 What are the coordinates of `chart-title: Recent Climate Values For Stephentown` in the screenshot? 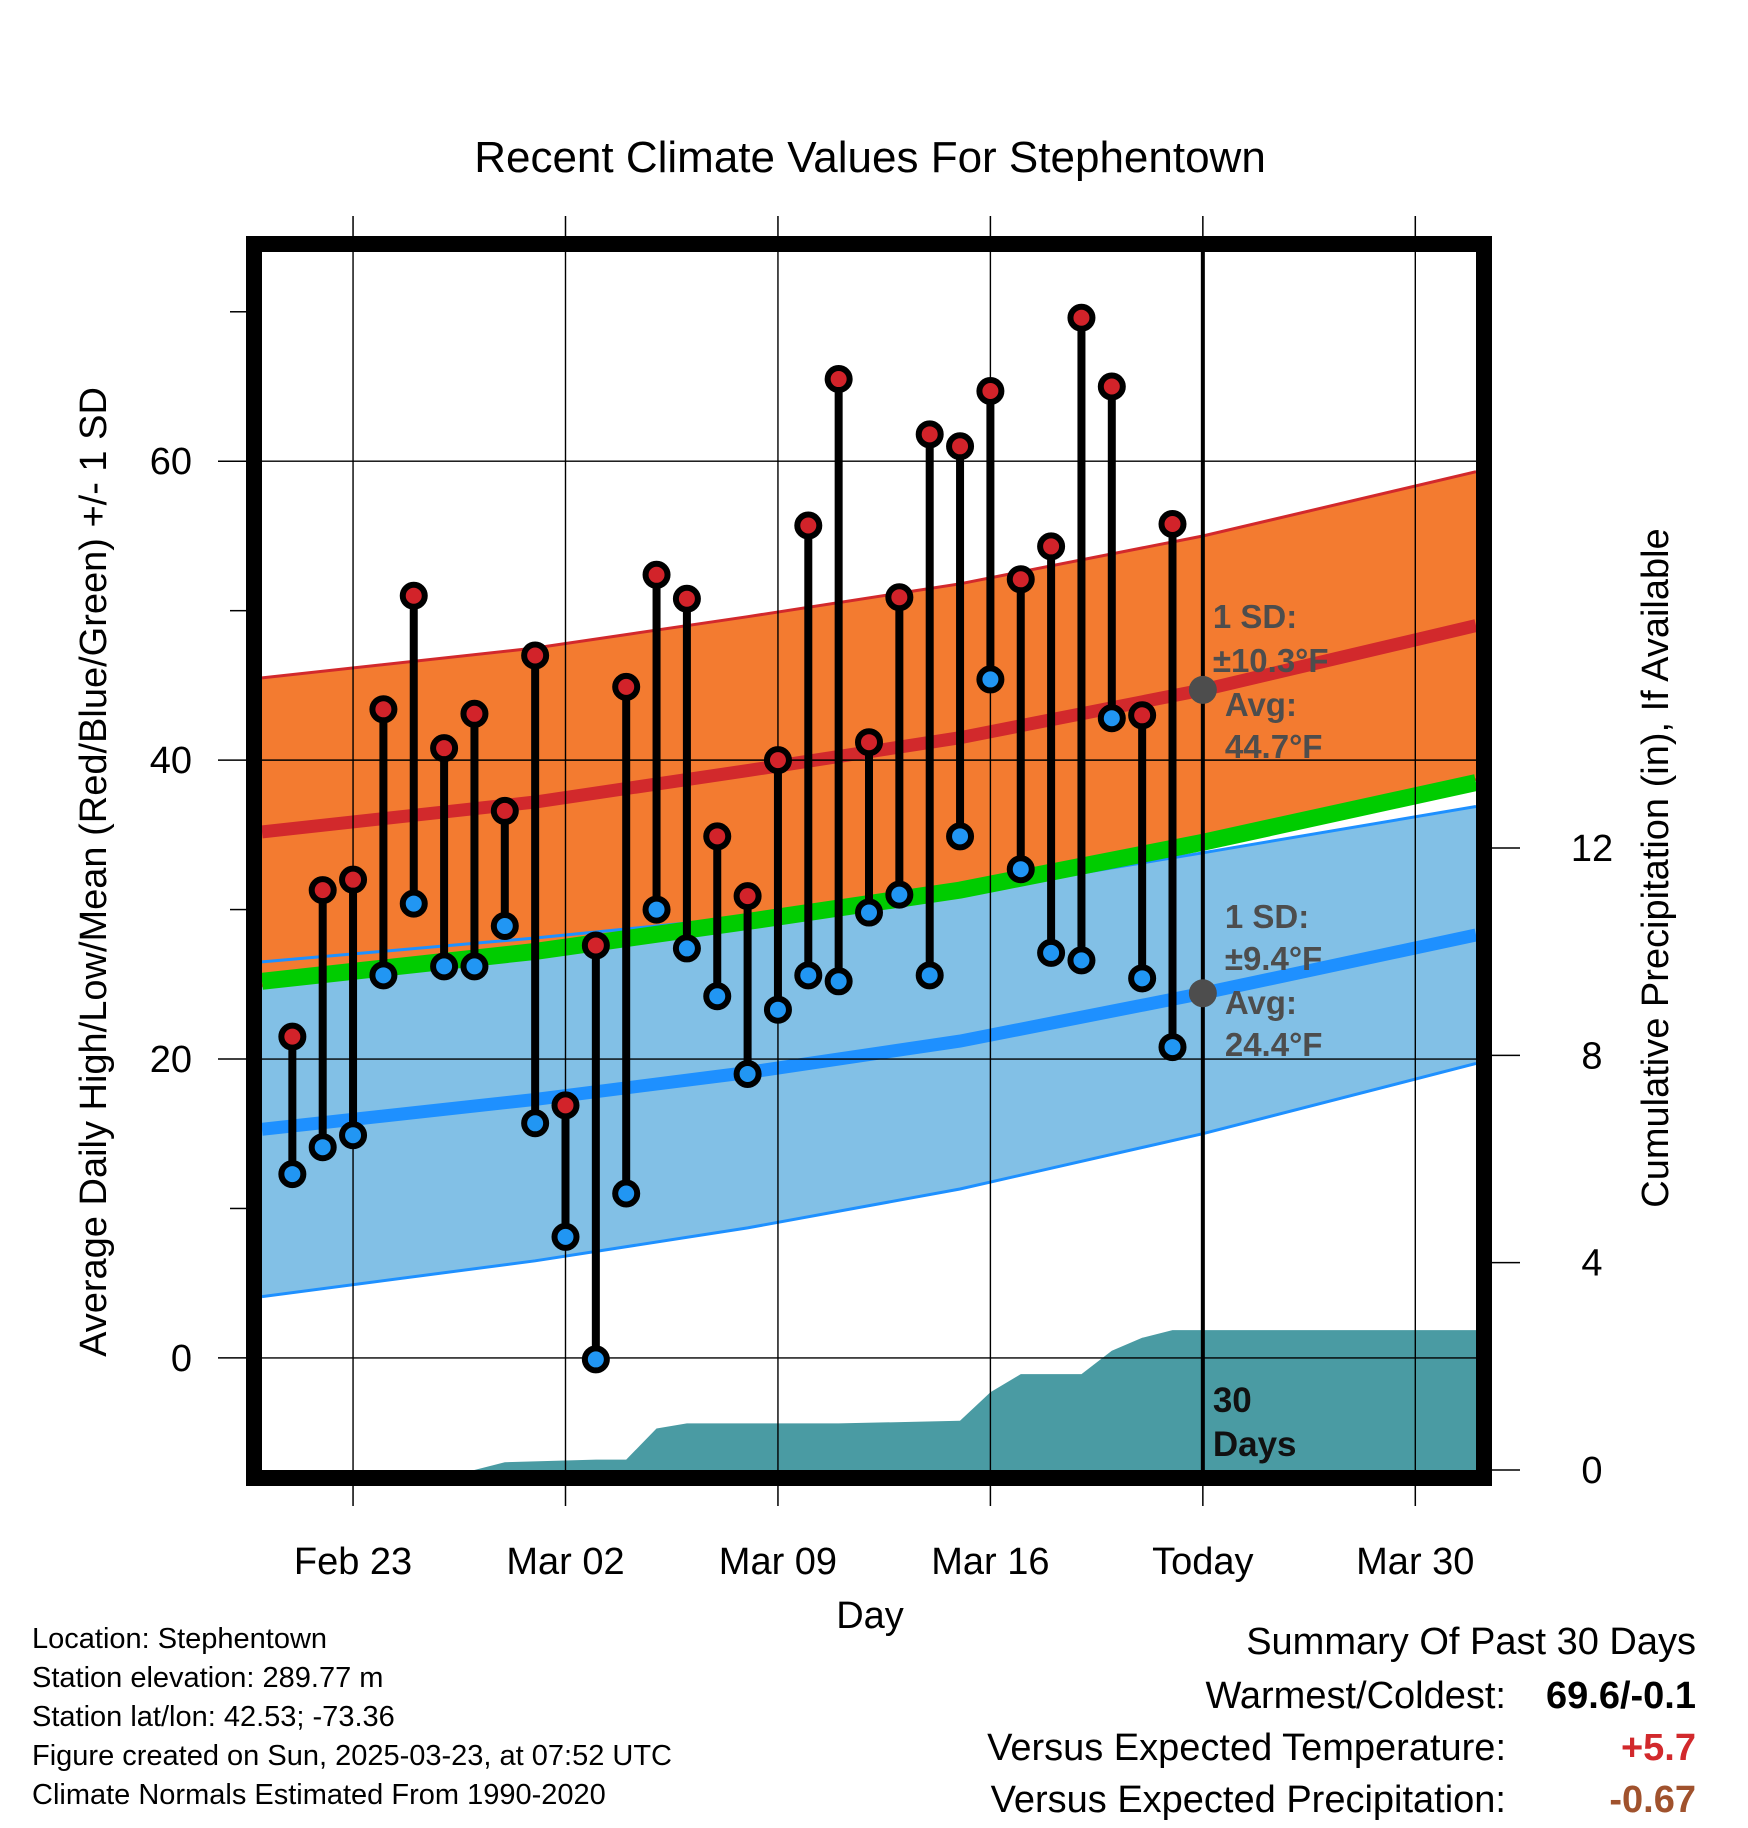 It's located at (870, 157).